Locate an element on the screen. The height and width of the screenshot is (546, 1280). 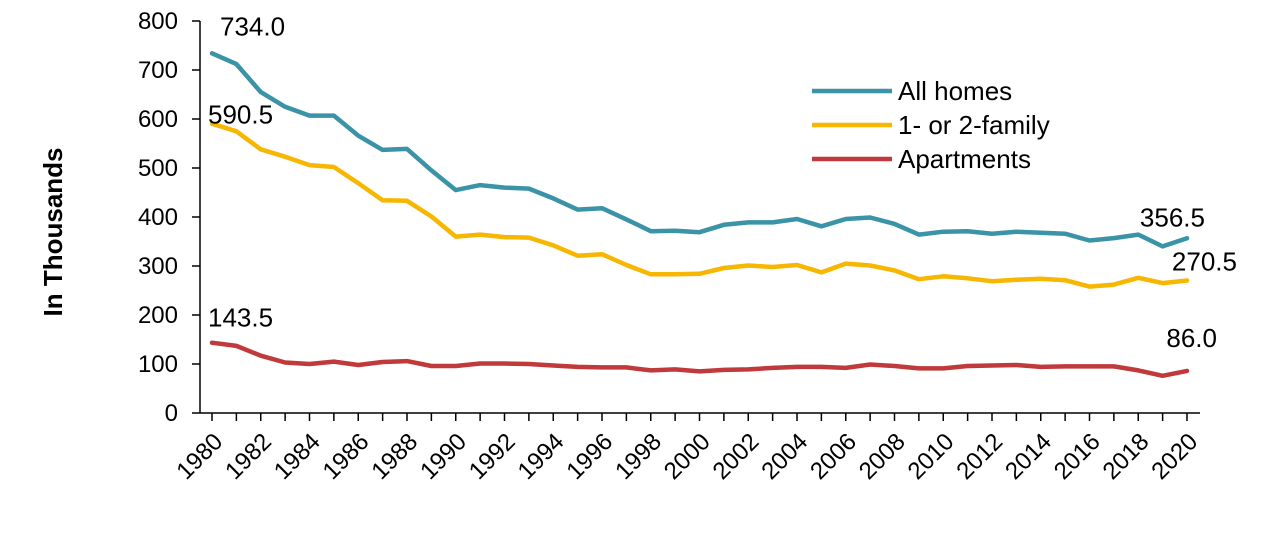
x-tick-label: 1986 is located at coordinates (346, 456).